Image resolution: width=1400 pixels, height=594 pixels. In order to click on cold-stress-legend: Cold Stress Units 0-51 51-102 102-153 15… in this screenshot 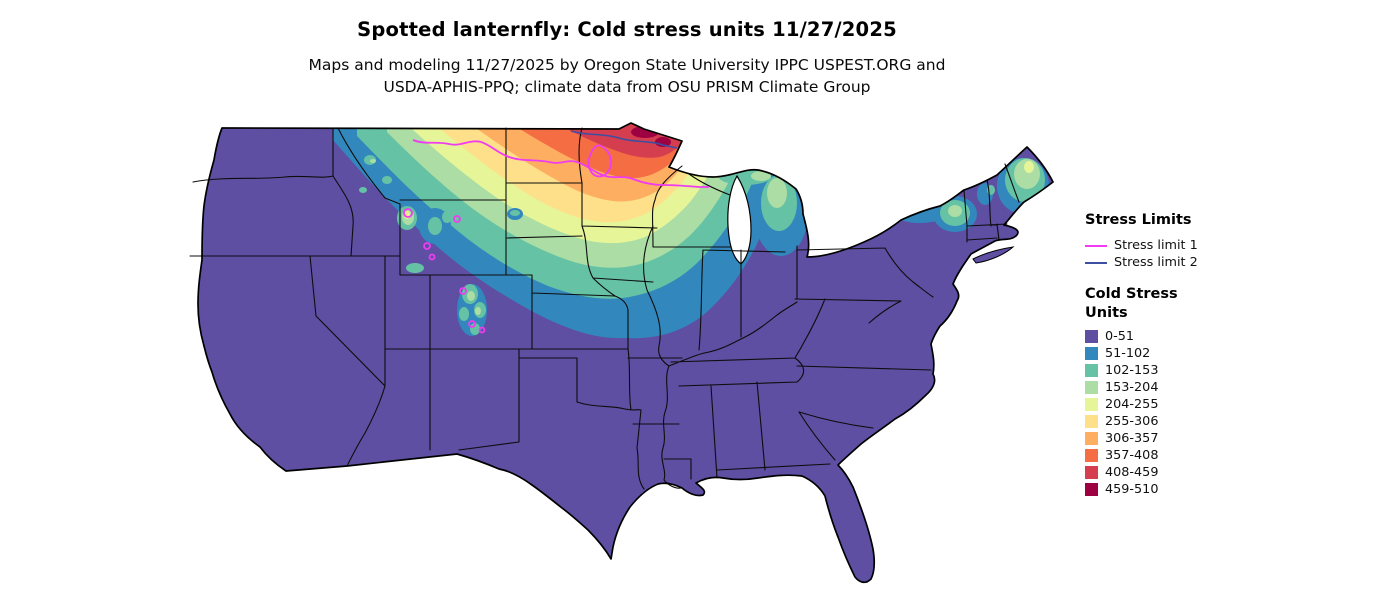, I will do `click(1165, 391)`.